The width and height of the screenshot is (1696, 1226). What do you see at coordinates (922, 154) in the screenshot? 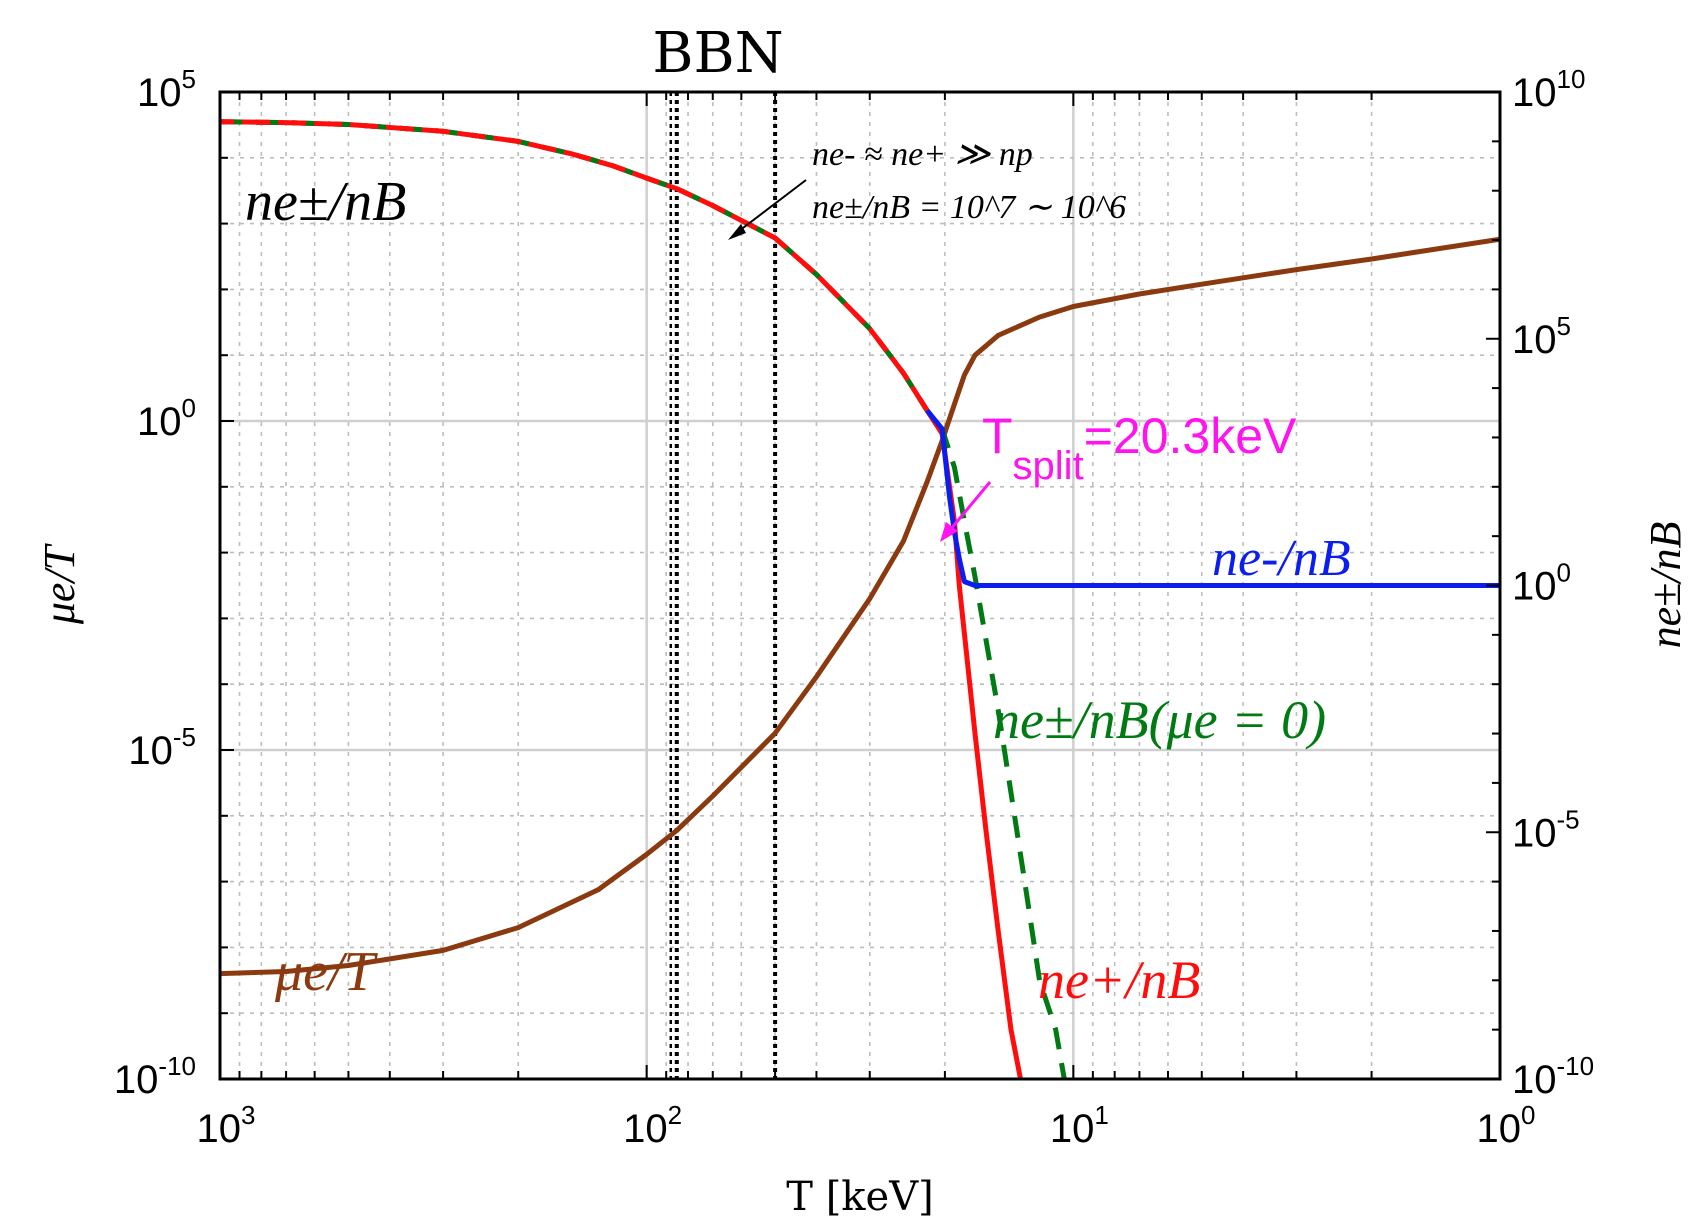
I see `relation-annotation-line1: ne- ≈ ne+ ≫ np` at bounding box center [922, 154].